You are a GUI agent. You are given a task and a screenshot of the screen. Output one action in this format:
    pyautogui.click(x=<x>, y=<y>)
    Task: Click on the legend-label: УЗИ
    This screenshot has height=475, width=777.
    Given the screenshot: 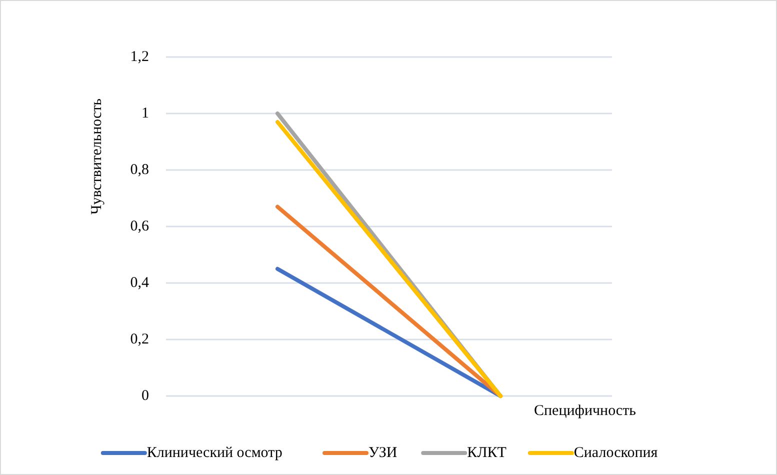 What is the action you would take?
    pyautogui.click(x=383, y=453)
    